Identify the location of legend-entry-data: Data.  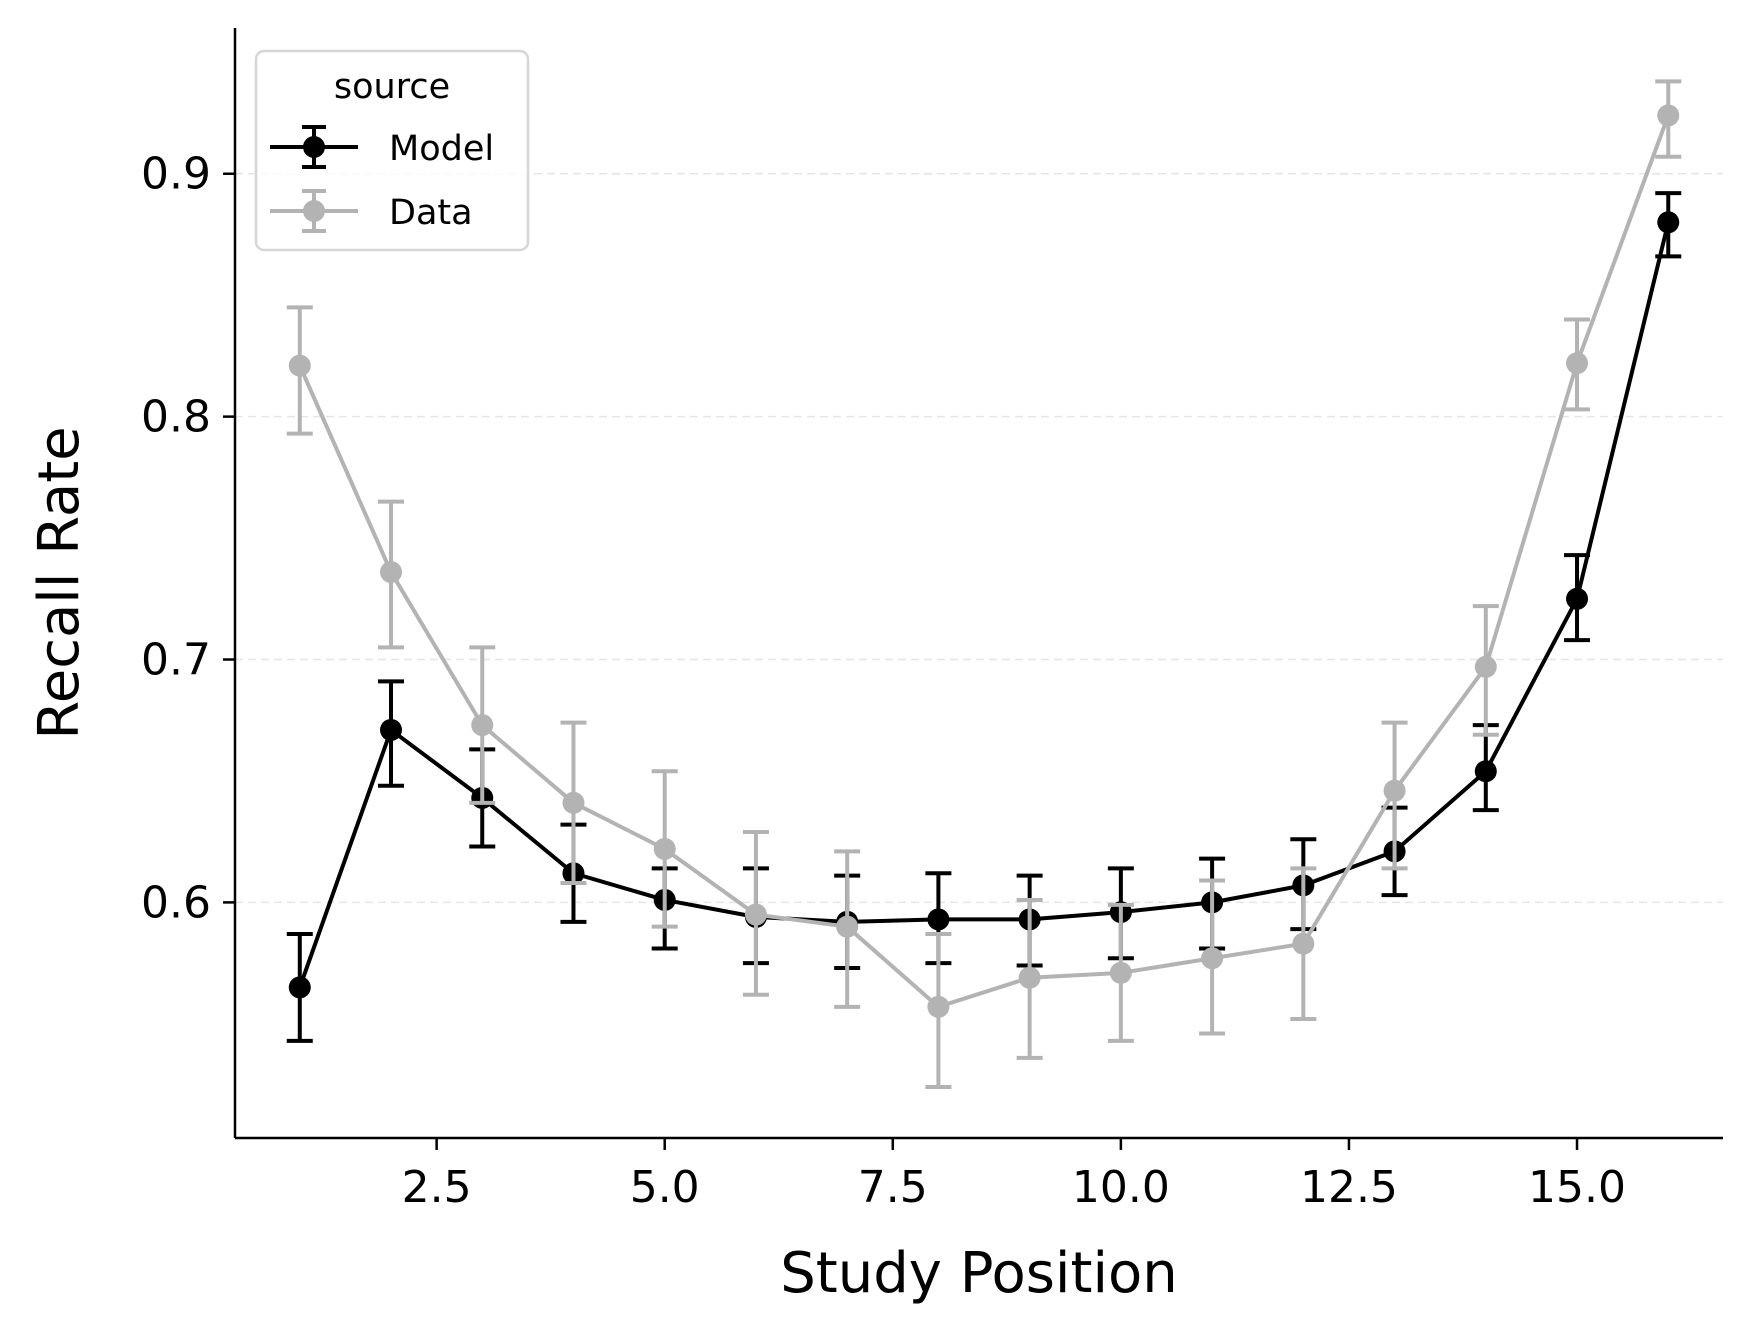
(371, 211).